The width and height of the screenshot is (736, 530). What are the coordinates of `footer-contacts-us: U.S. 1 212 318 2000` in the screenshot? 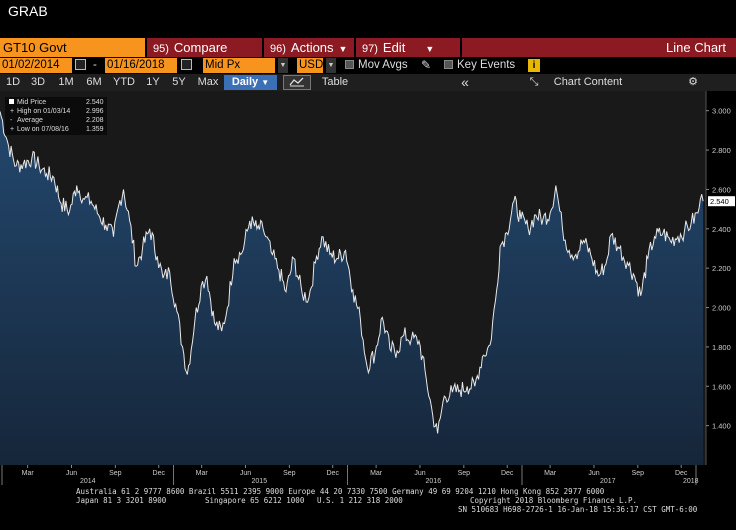 It's located at (360, 500).